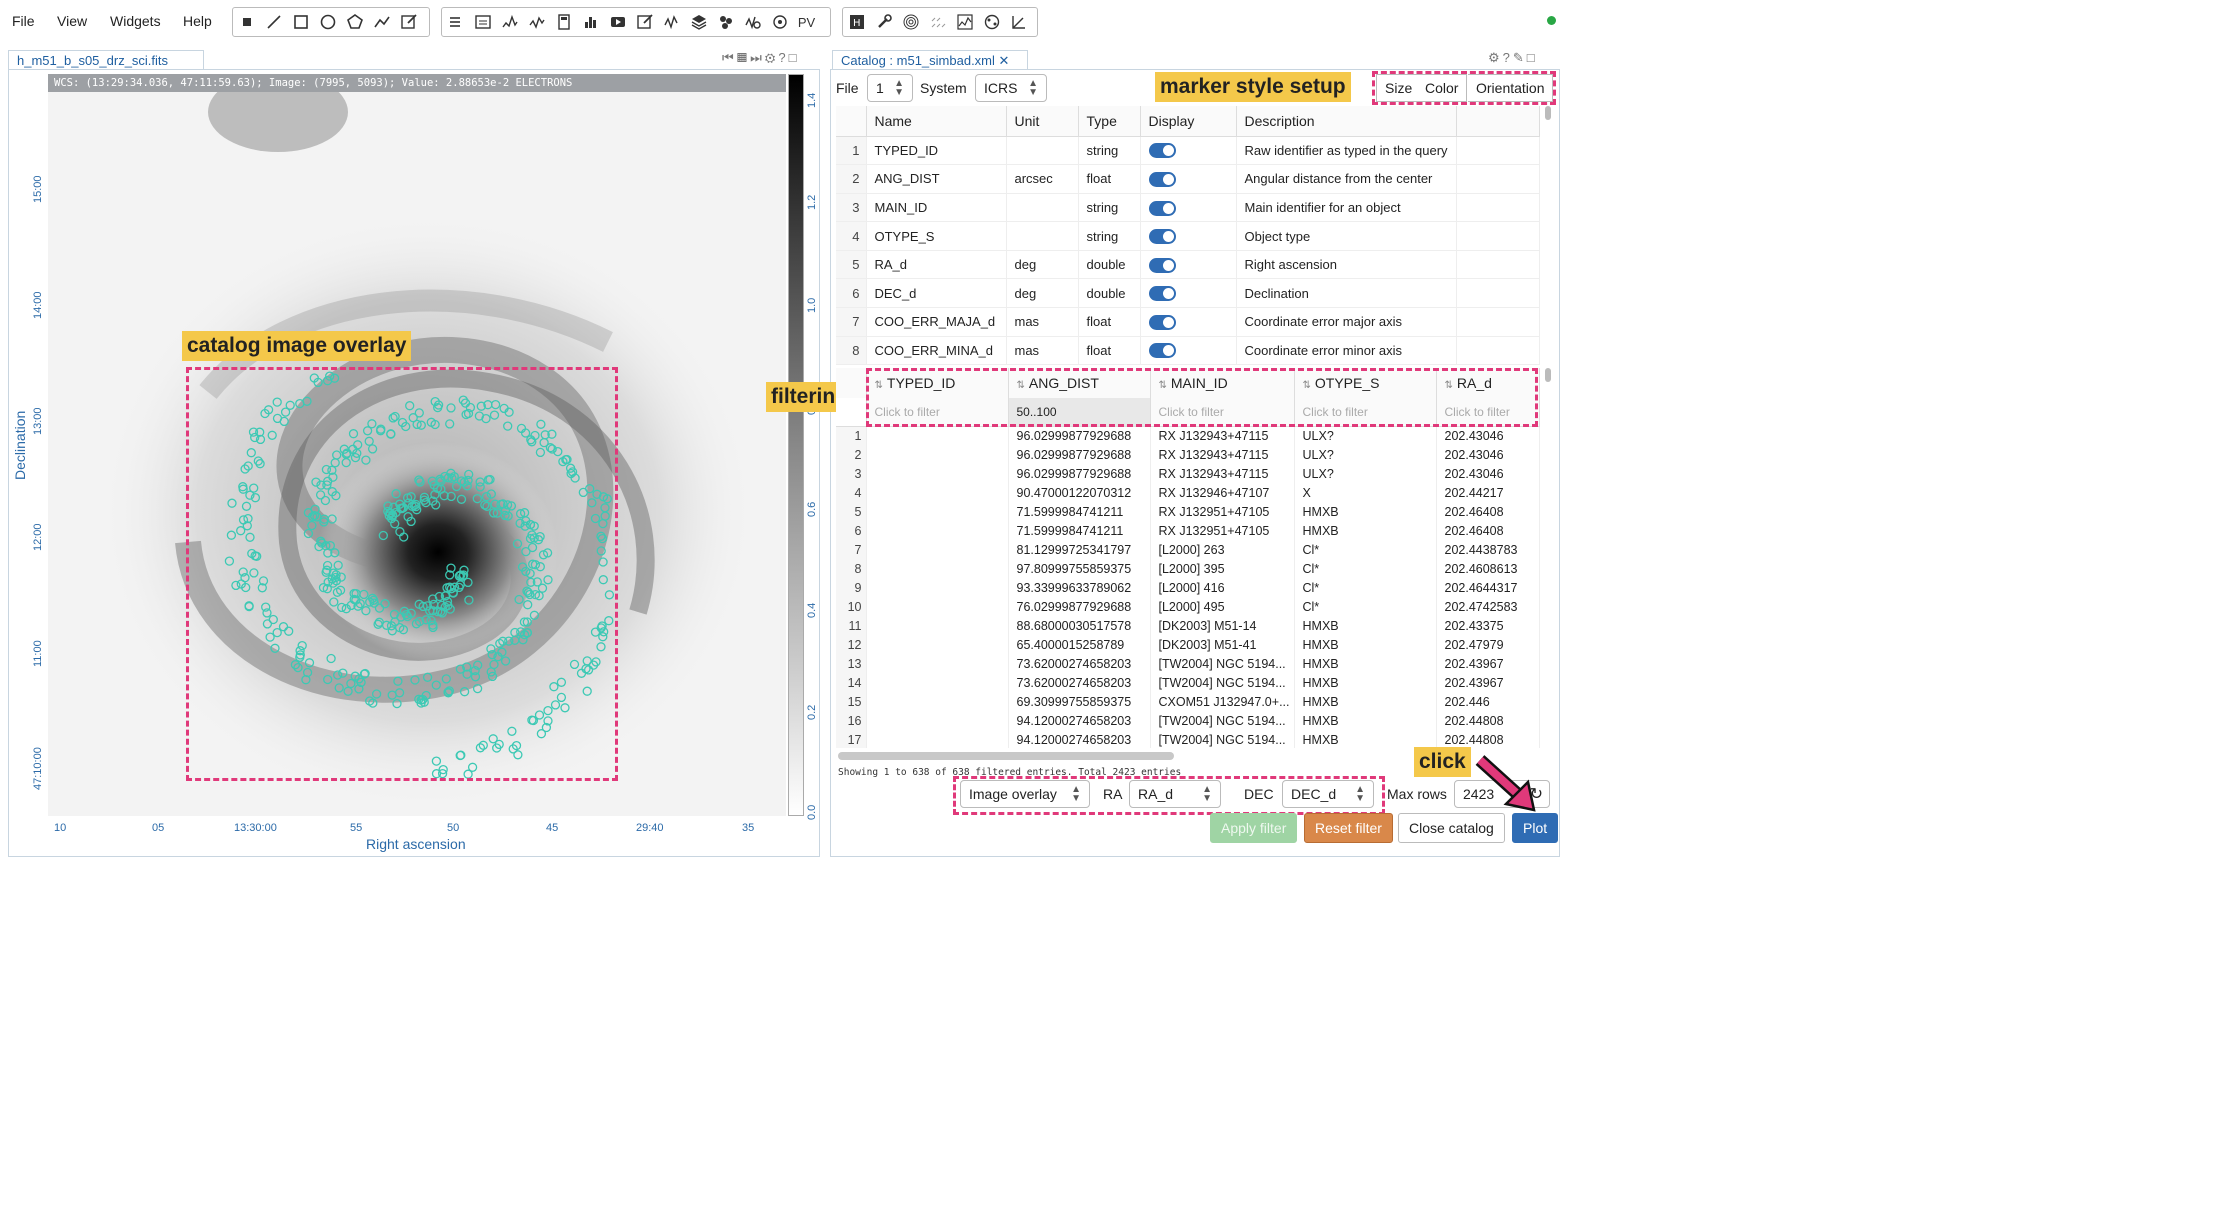  Describe the element at coordinates (1442, 88) in the screenshot. I see `marker-color-button: Color` at that location.